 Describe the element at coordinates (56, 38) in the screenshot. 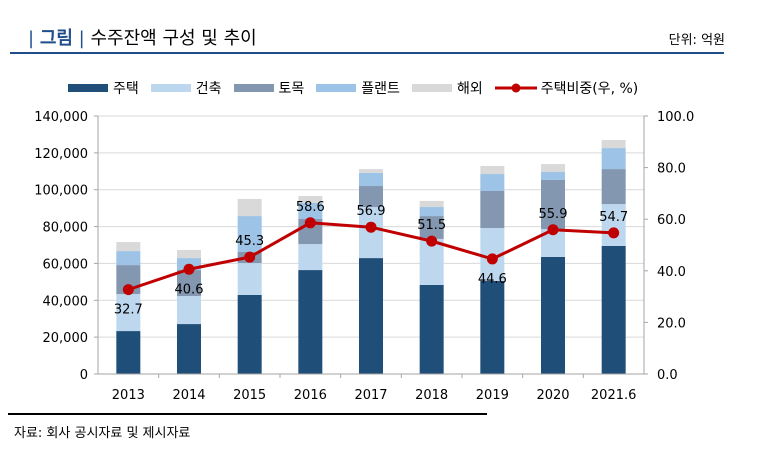

I see `figure-tag: 그림` at that location.